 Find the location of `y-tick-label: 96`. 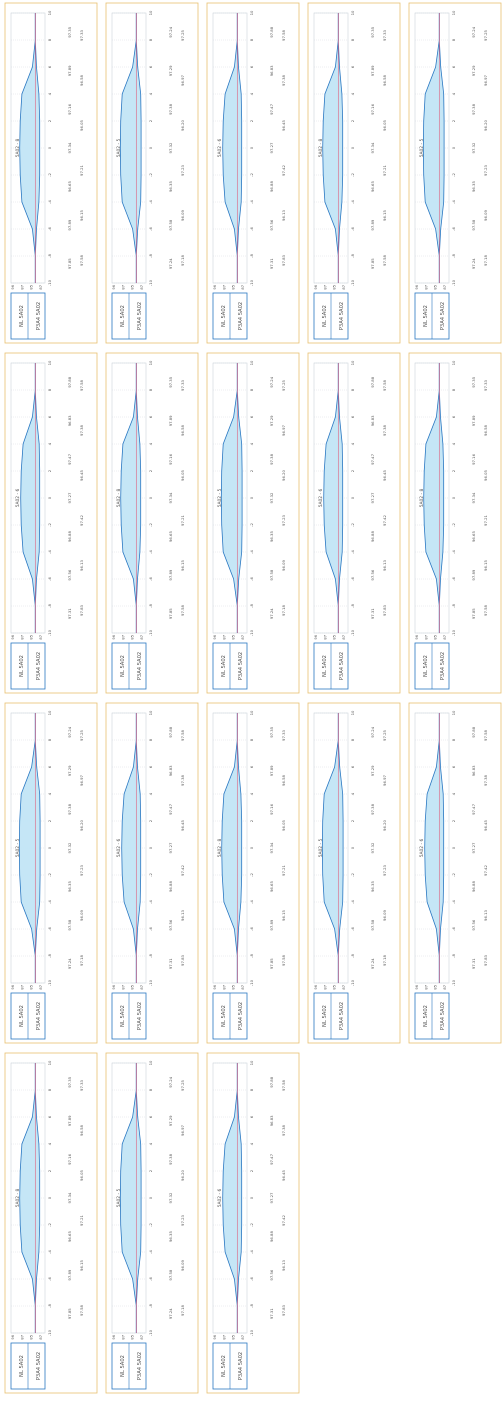

y-tick-label: 96 is located at coordinates (316, 286).